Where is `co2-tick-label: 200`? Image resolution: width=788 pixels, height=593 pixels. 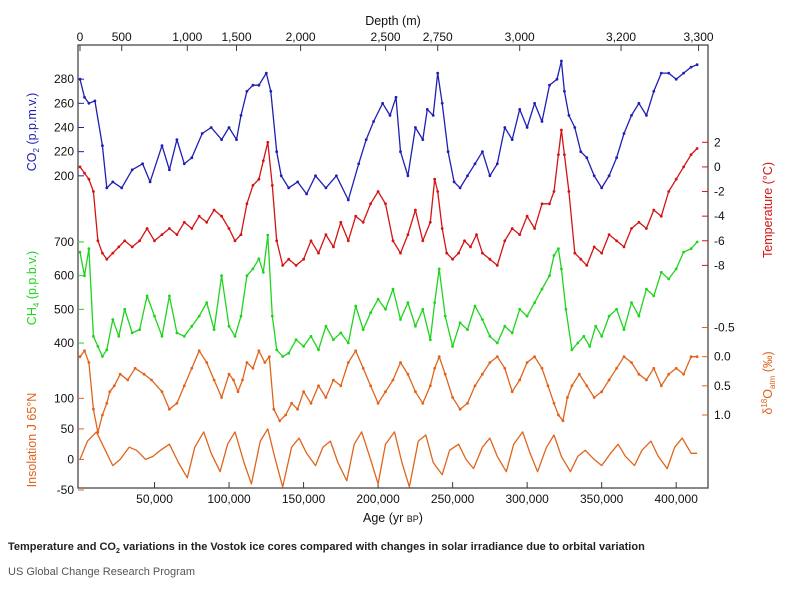 co2-tick-label: 200 is located at coordinates (64, 176).